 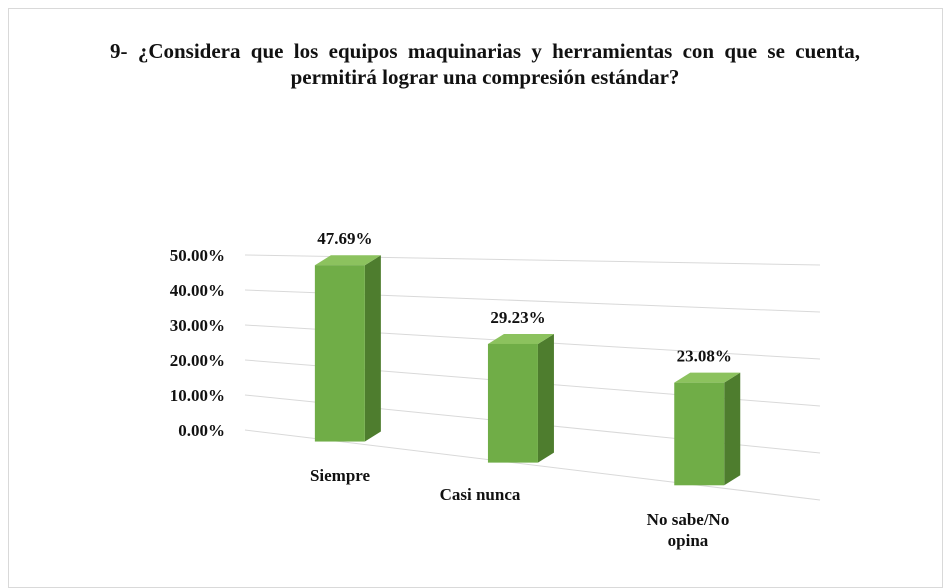 I want to click on grid-line, so click(x=532, y=465).